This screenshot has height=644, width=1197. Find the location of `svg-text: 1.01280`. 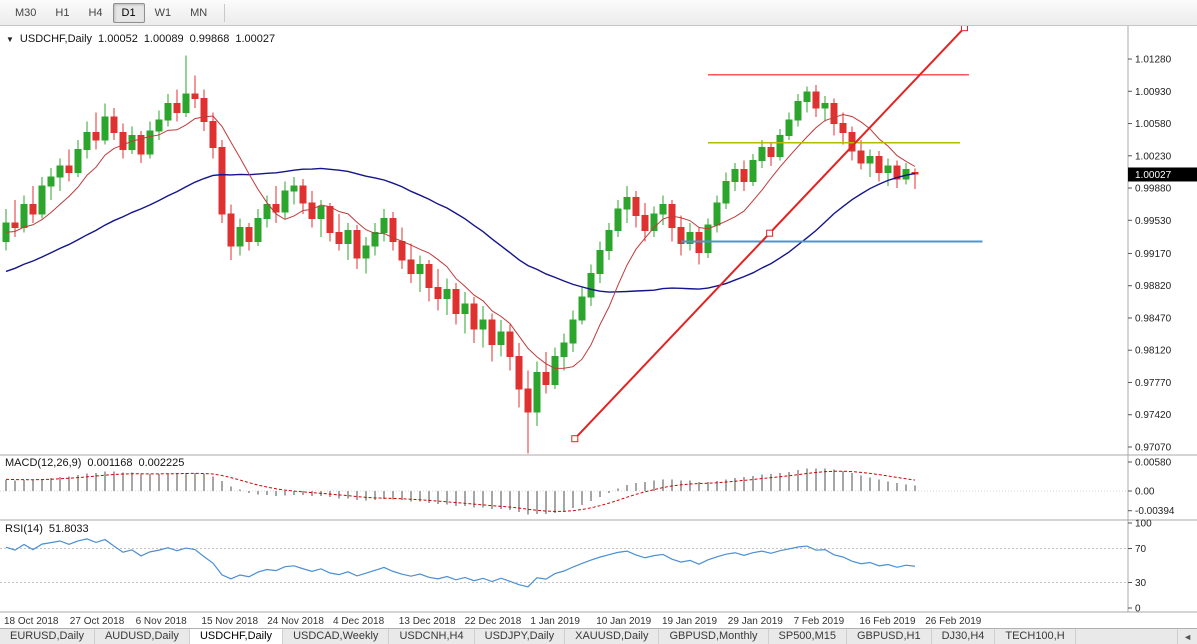

svg-text: 1.01280 is located at coordinates (1153, 60).